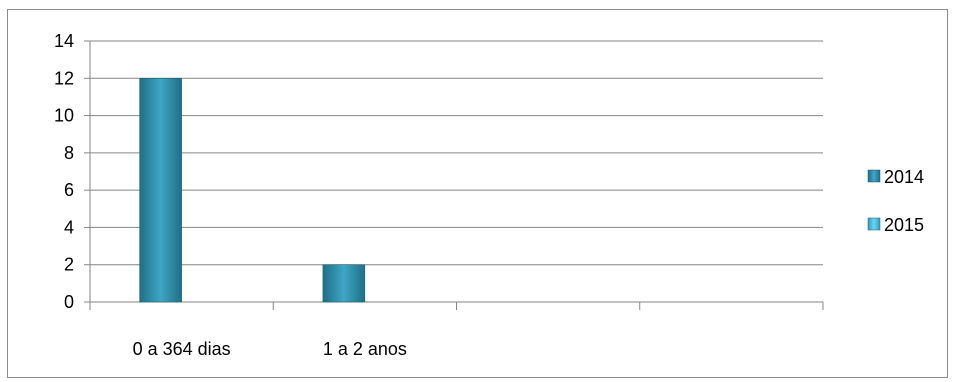 The image size is (955, 382). What do you see at coordinates (904, 225) in the screenshot?
I see `legend-label-2015: 2015` at bounding box center [904, 225].